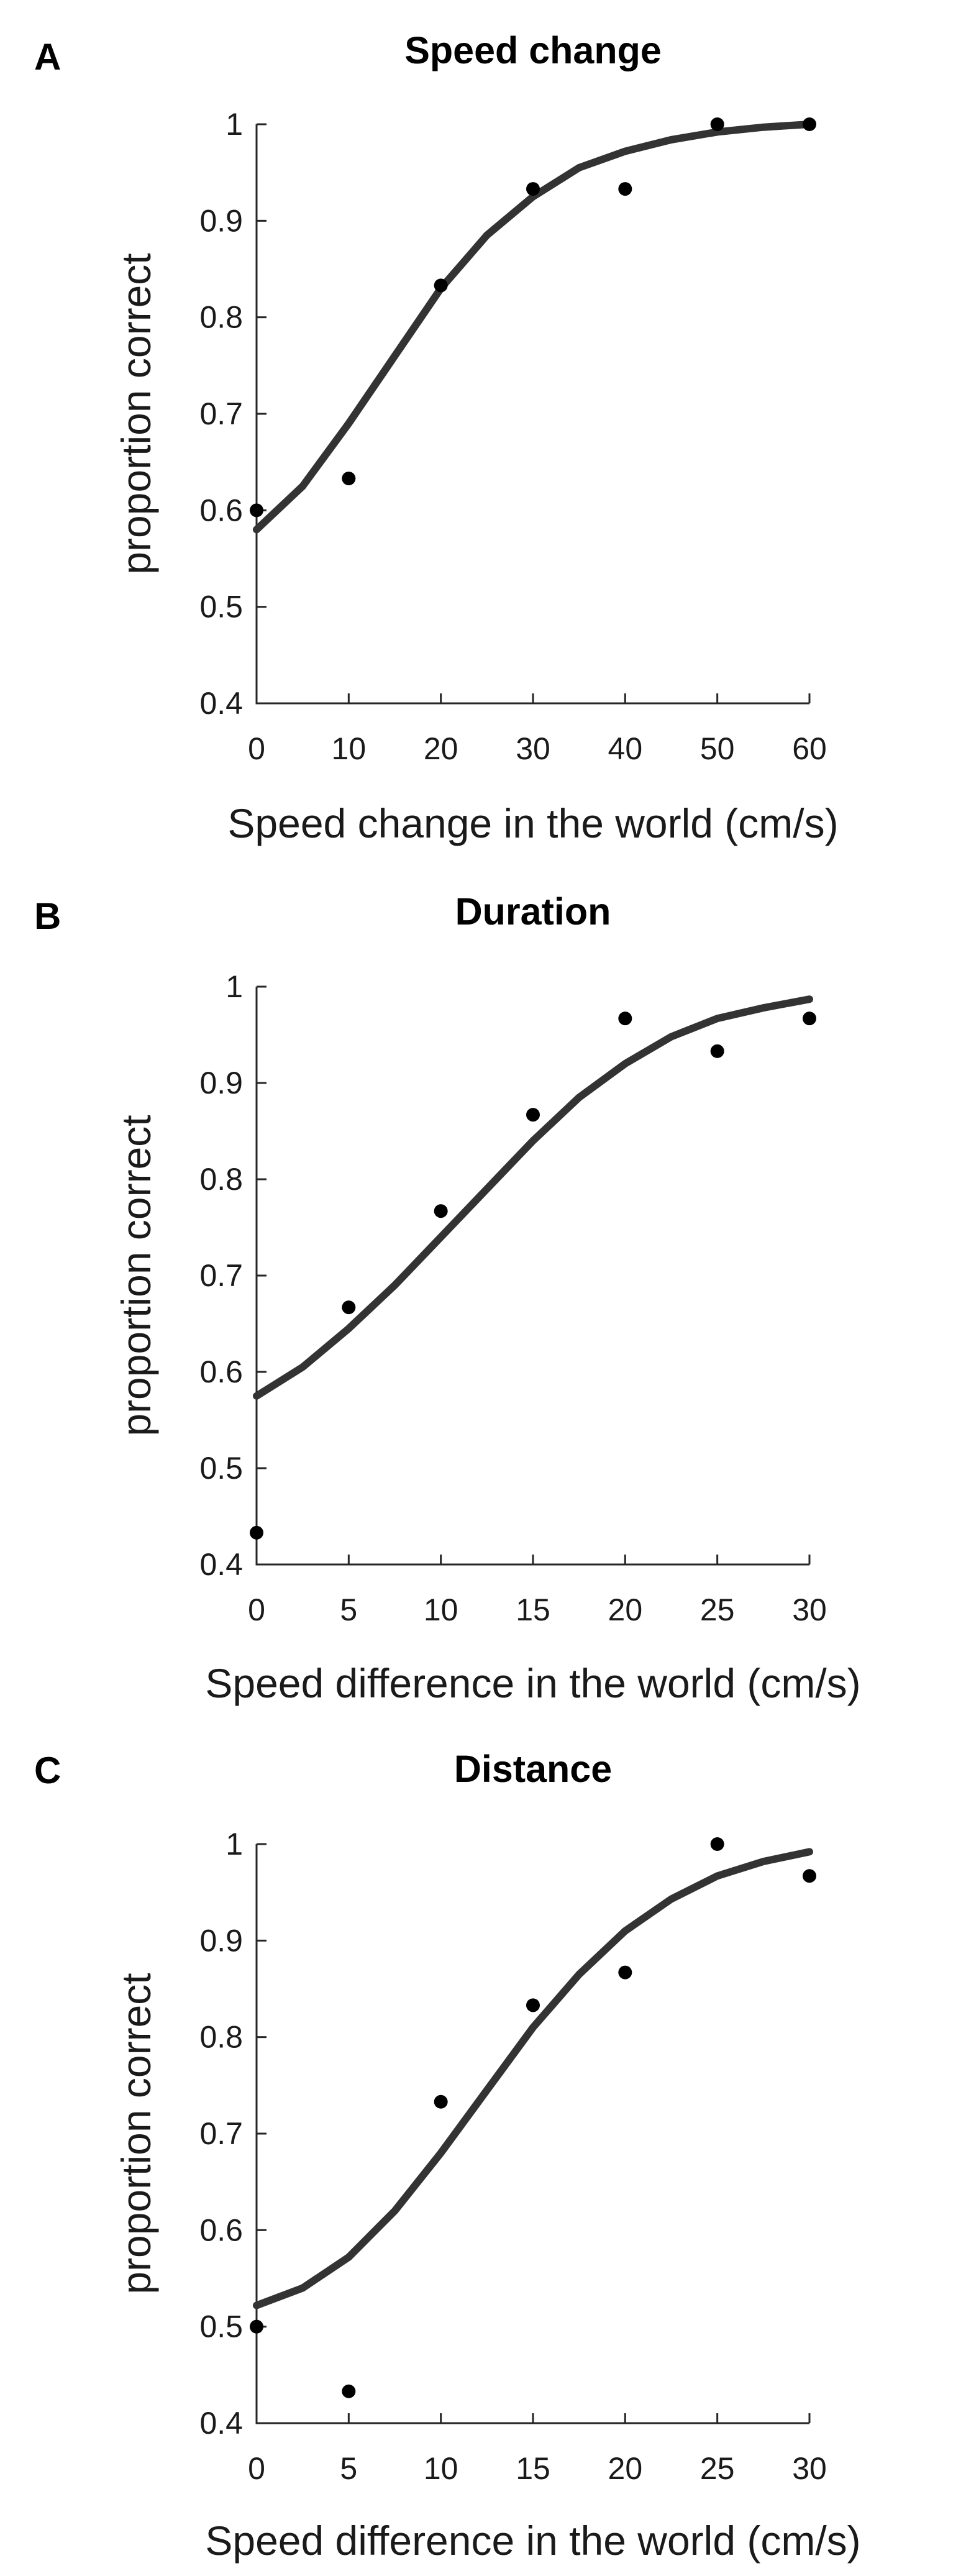  I want to click on panel-label: C, so click(47, 1770).